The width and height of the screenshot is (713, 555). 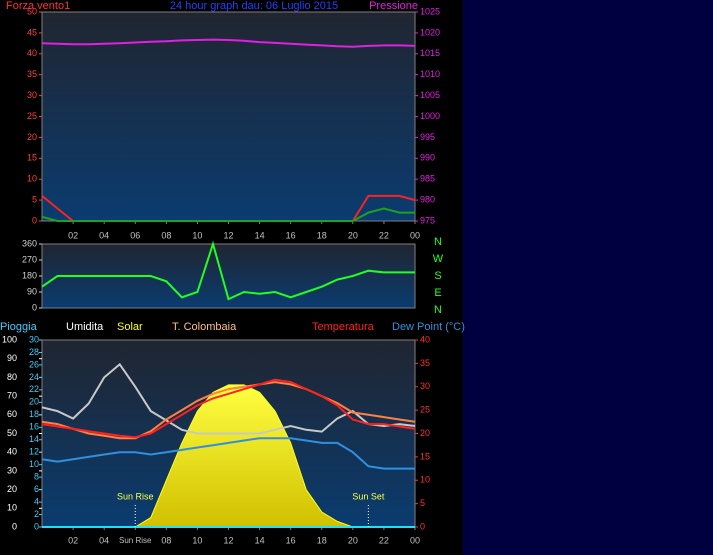 I want to click on y-tick-label: 35, so click(x=32, y=74).